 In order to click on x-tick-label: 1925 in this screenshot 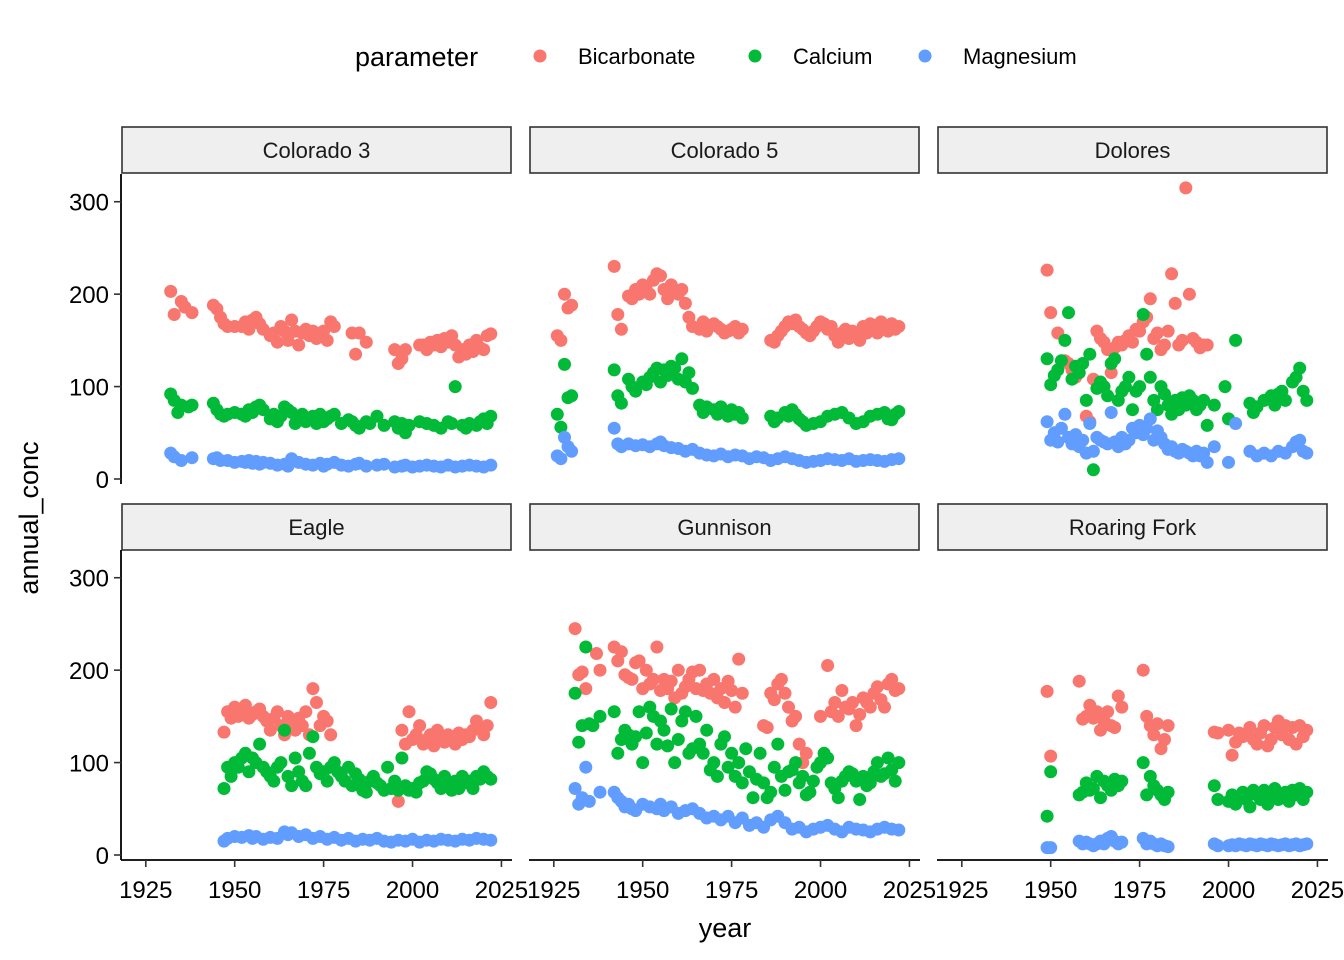, I will do `click(961, 890)`.